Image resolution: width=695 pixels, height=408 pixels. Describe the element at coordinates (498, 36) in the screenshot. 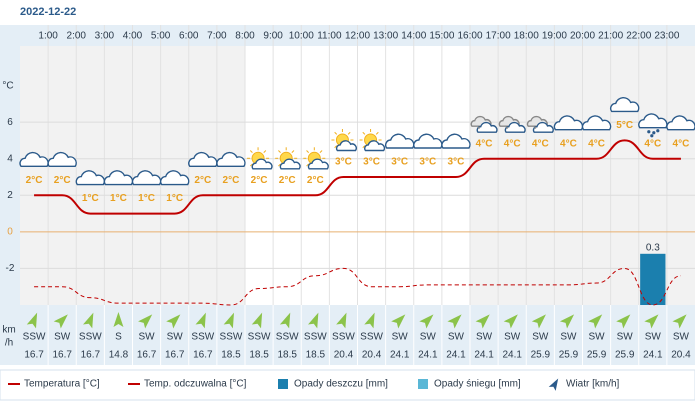

I see `hour-label: 17:00` at that location.